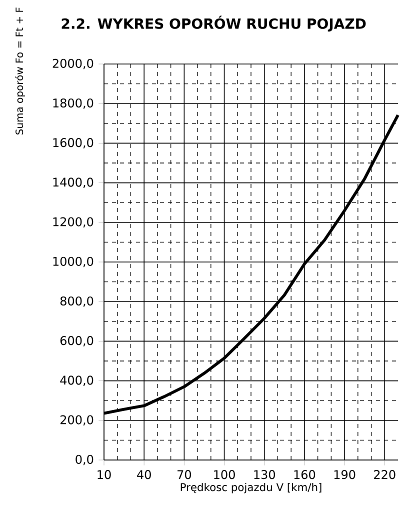 The height and width of the screenshot is (505, 400). What do you see at coordinates (77, 381) in the screenshot?
I see `y-tick-label: 400,0` at bounding box center [77, 381].